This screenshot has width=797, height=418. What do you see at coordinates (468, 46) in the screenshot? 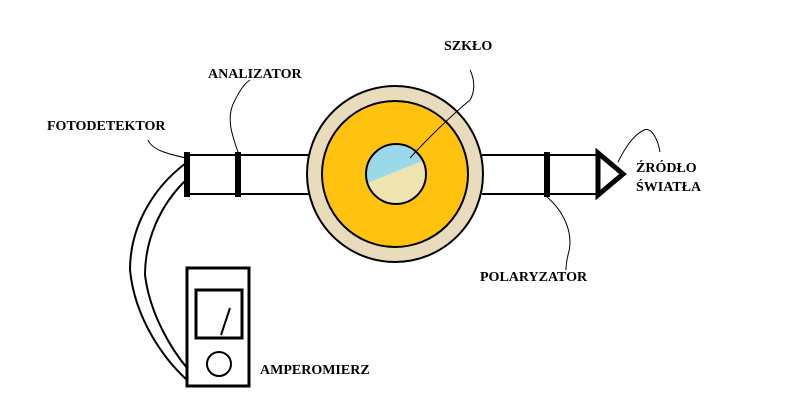
I see `label-szklo: SZKŁO` at bounding box center [468, 46].